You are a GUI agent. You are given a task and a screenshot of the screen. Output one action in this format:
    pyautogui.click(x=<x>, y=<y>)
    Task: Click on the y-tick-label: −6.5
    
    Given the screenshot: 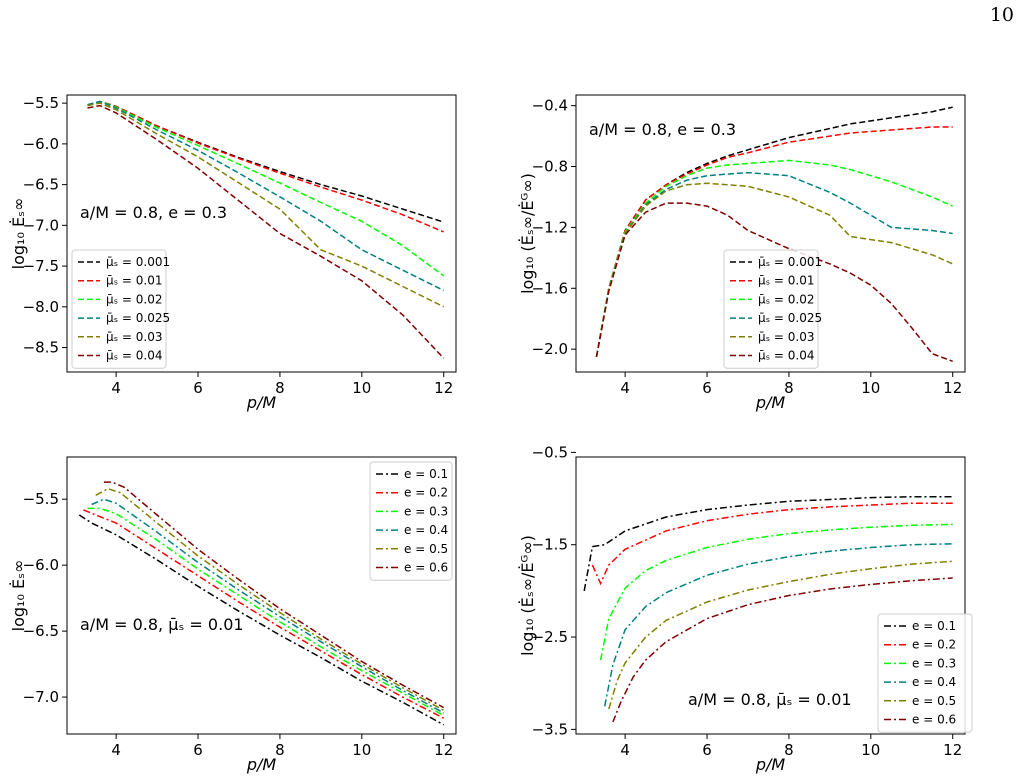 What is the action you would take?
    pyautogui.click(x=41, y=185)
    